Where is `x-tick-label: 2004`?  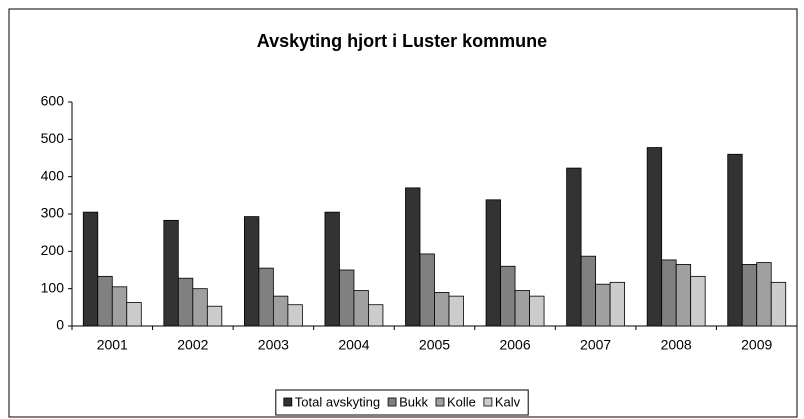
x-tick-label: 2004 is located at coordinates (353, 345).